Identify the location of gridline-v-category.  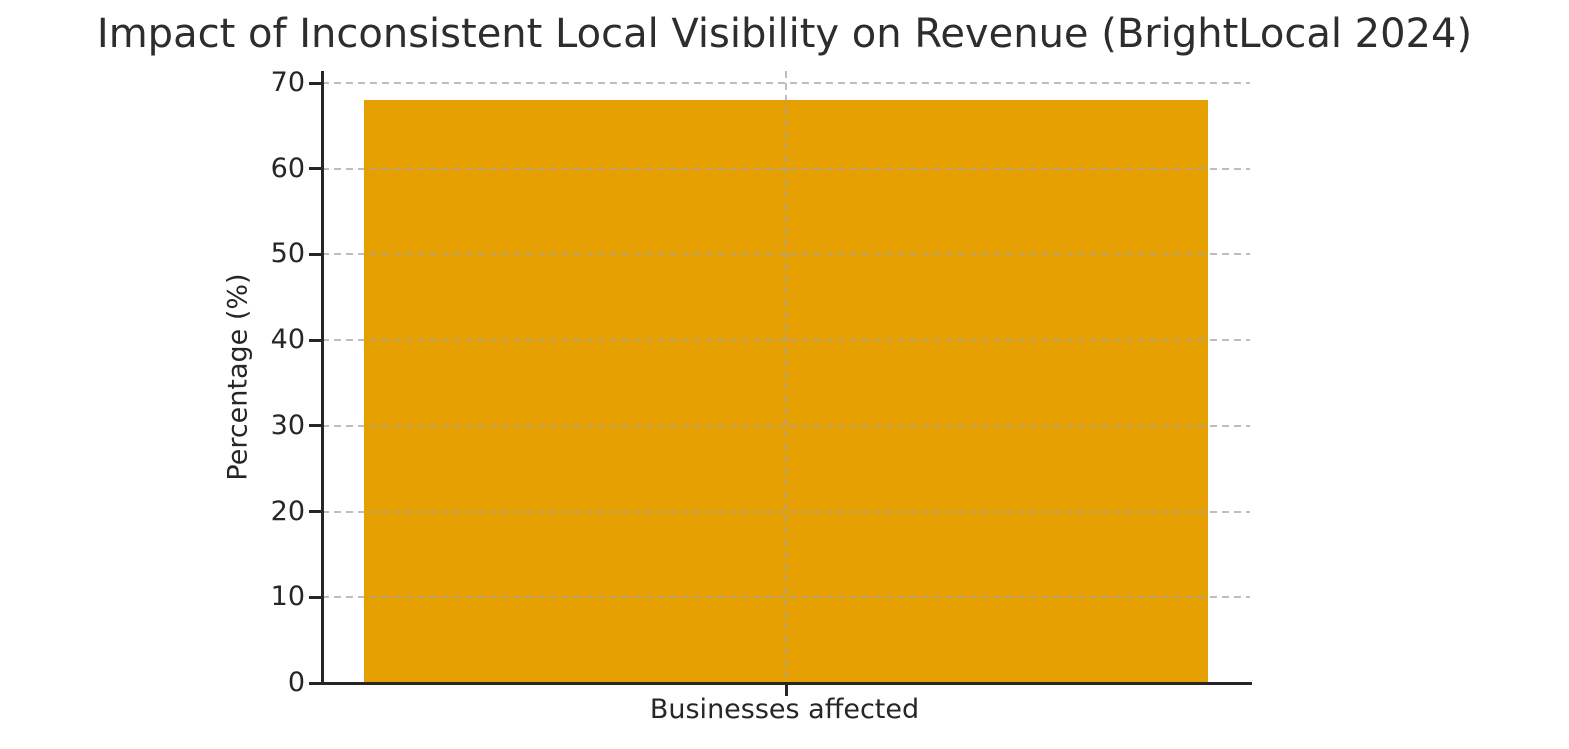
(786, 377).